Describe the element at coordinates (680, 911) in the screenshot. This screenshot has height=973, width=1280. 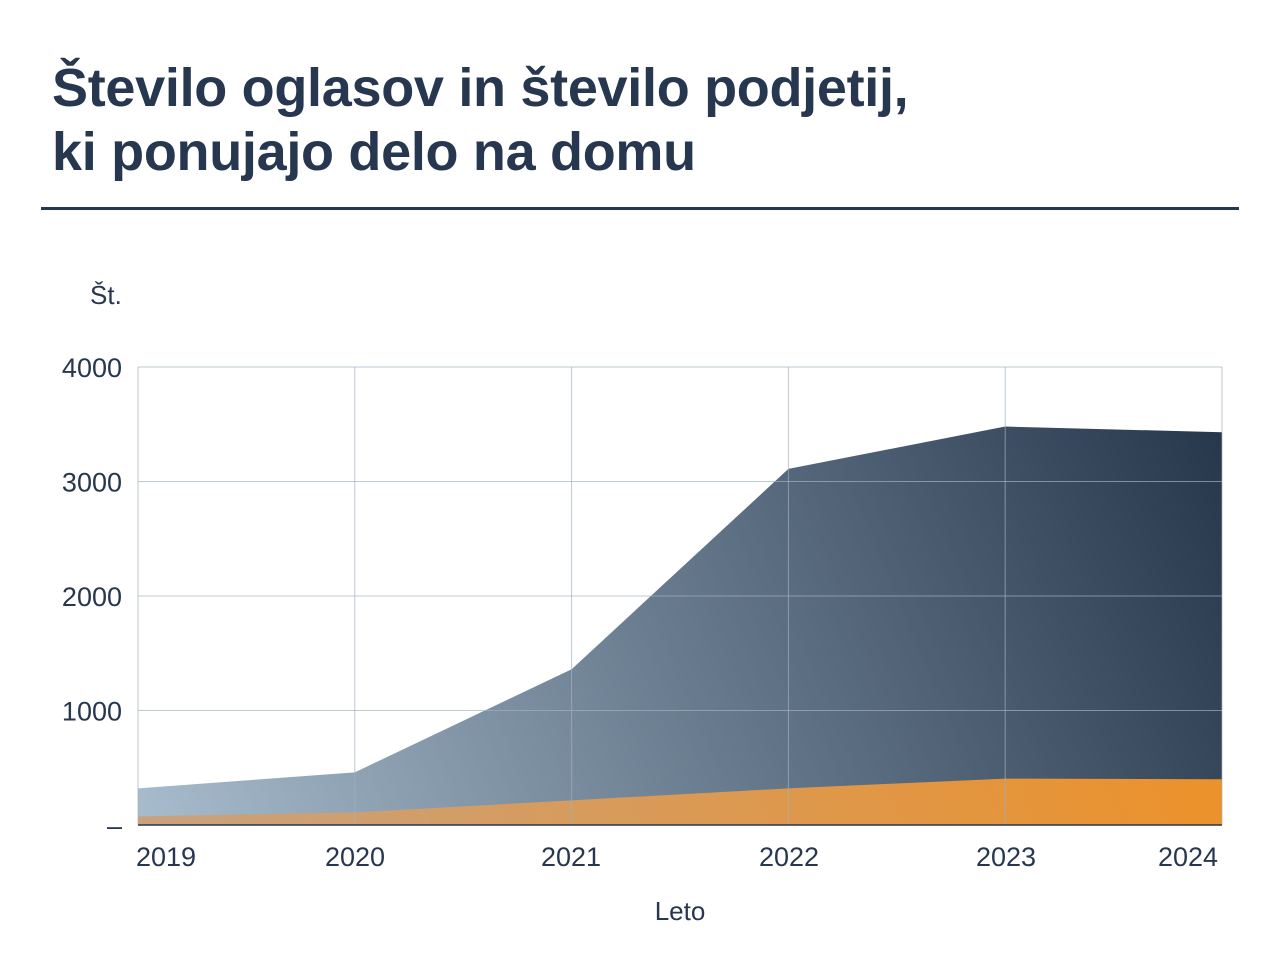
I see `x-axis-label: Leto` at that location.